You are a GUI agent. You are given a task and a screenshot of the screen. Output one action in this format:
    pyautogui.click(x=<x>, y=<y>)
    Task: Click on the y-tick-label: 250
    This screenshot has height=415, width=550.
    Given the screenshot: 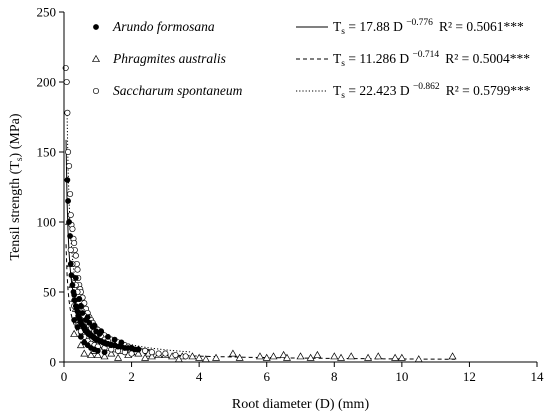 What is the action you would take?
    pyautogui.click(x=47, y=12)
    